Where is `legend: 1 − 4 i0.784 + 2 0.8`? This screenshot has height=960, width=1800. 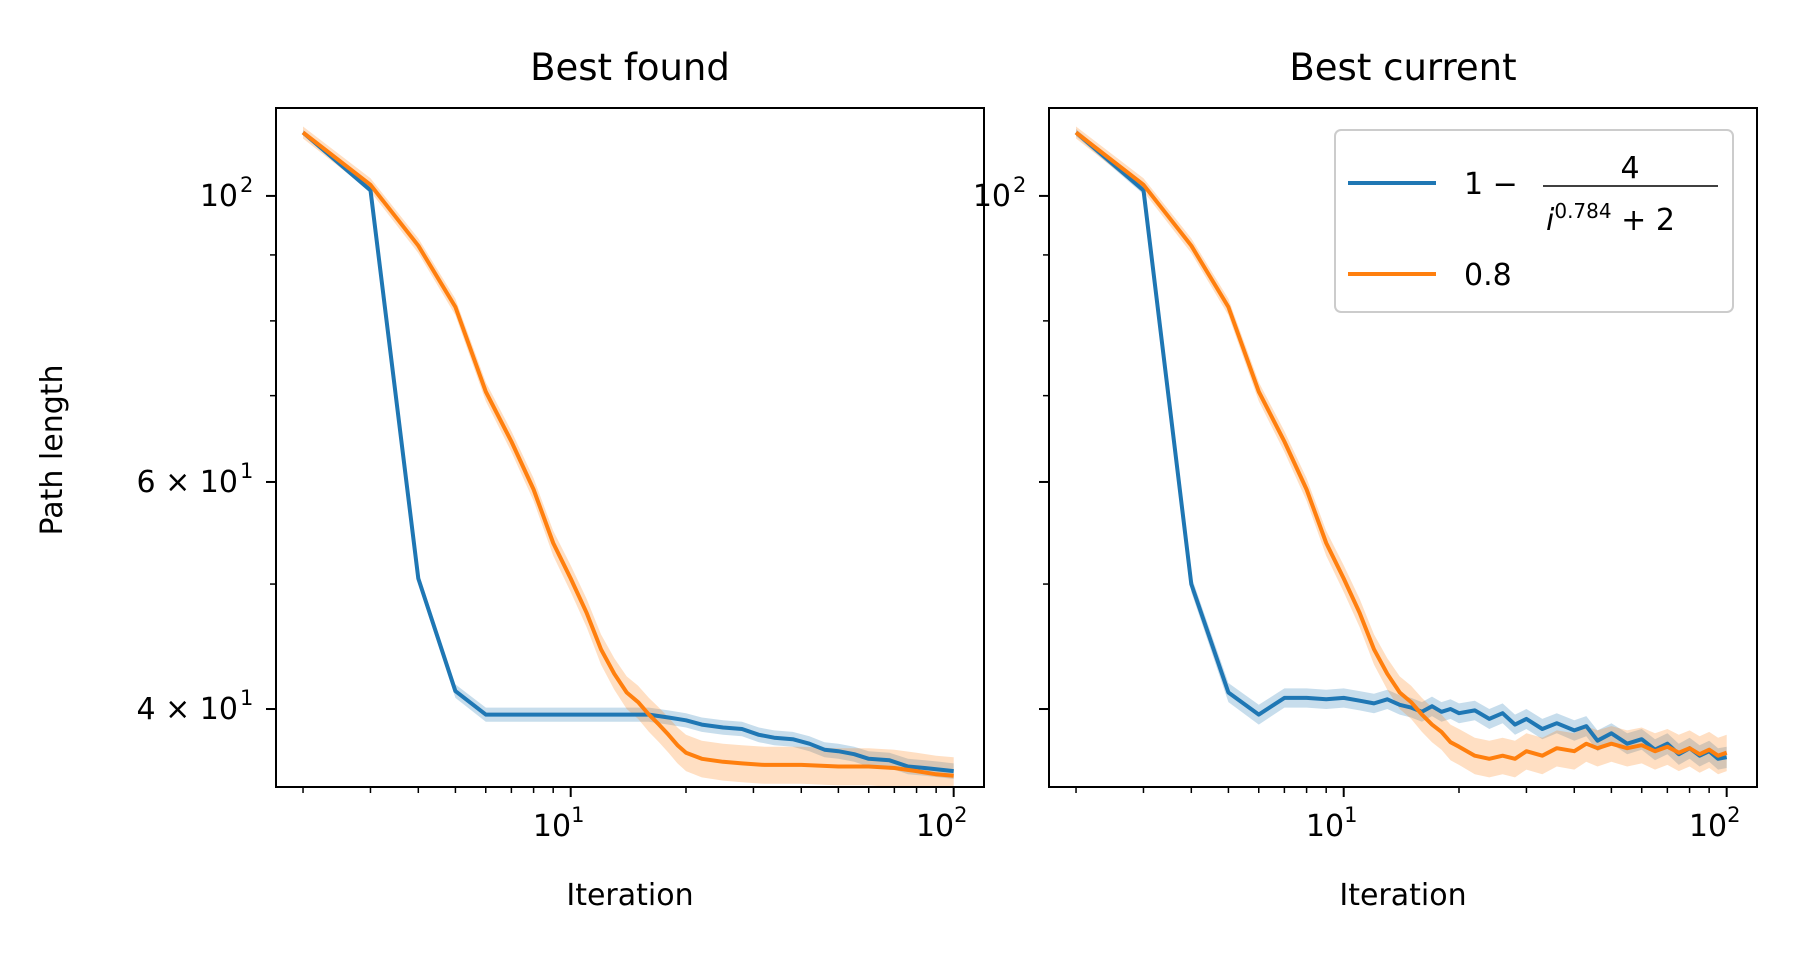
legend: 1 − 4 i0.784 + 2 0.8 is located at coordinates (1534, 221).